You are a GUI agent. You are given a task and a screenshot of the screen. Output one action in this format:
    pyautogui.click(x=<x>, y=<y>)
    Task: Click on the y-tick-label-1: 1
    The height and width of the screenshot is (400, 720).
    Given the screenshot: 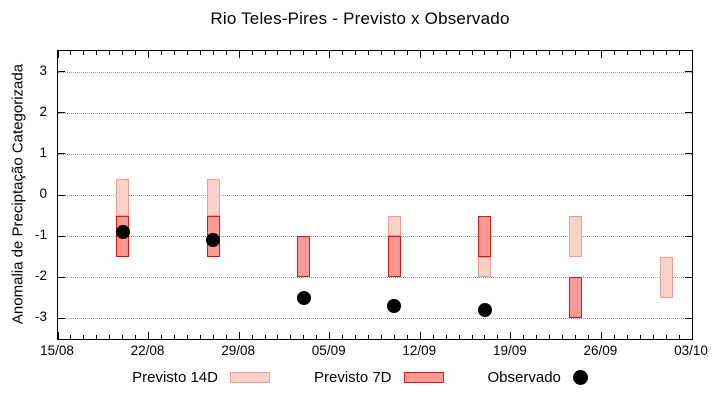 What is the action you would take?
    pyautogui.click(x=43, y=152)
    